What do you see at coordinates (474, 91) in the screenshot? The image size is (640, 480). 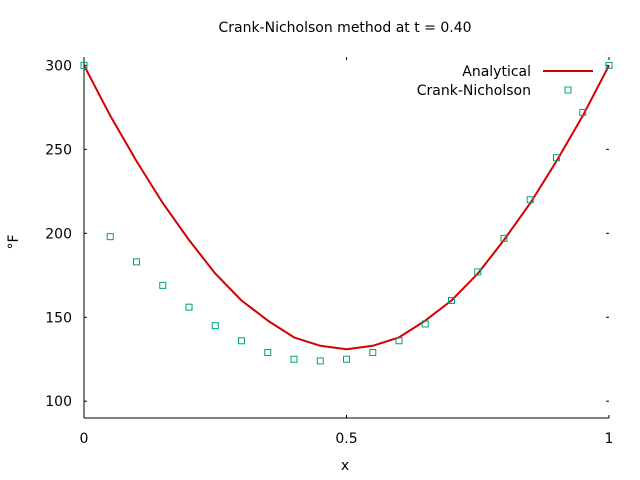 I see `legend-label-crank-nicholson: Crank-Nicholson` at bounding box center [474, 91].